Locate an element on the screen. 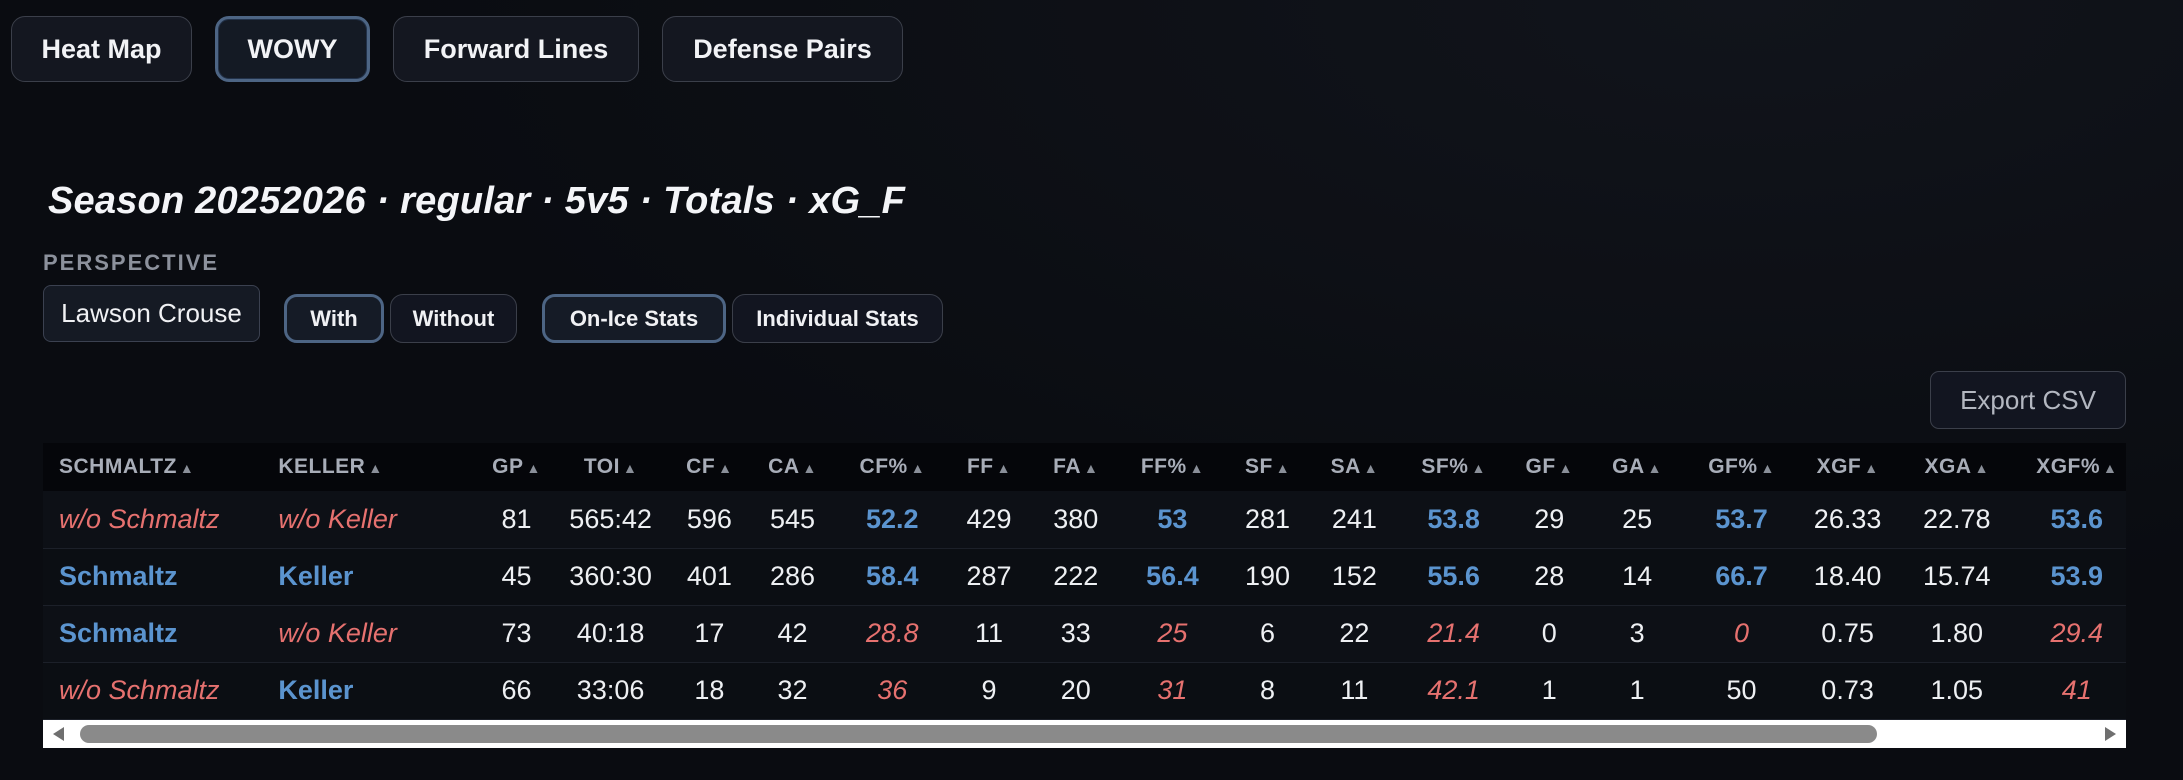  export-csv-button: Export CSV is located at coordinates (2028, 400).